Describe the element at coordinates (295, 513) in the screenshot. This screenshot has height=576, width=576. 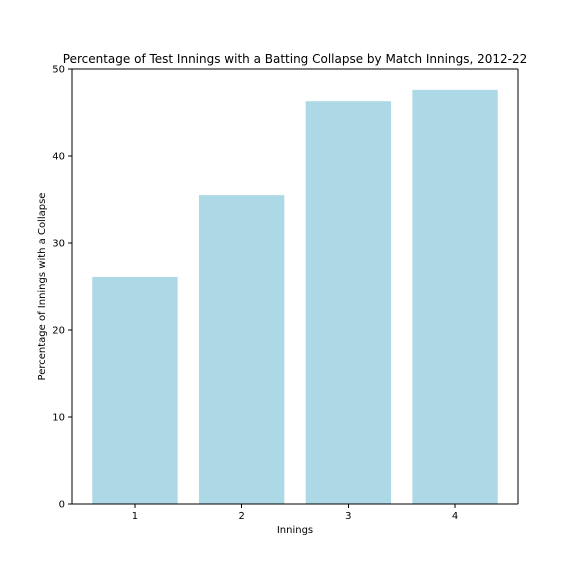
I see `x-axis-ticks: 1 2 3 4` at that location.